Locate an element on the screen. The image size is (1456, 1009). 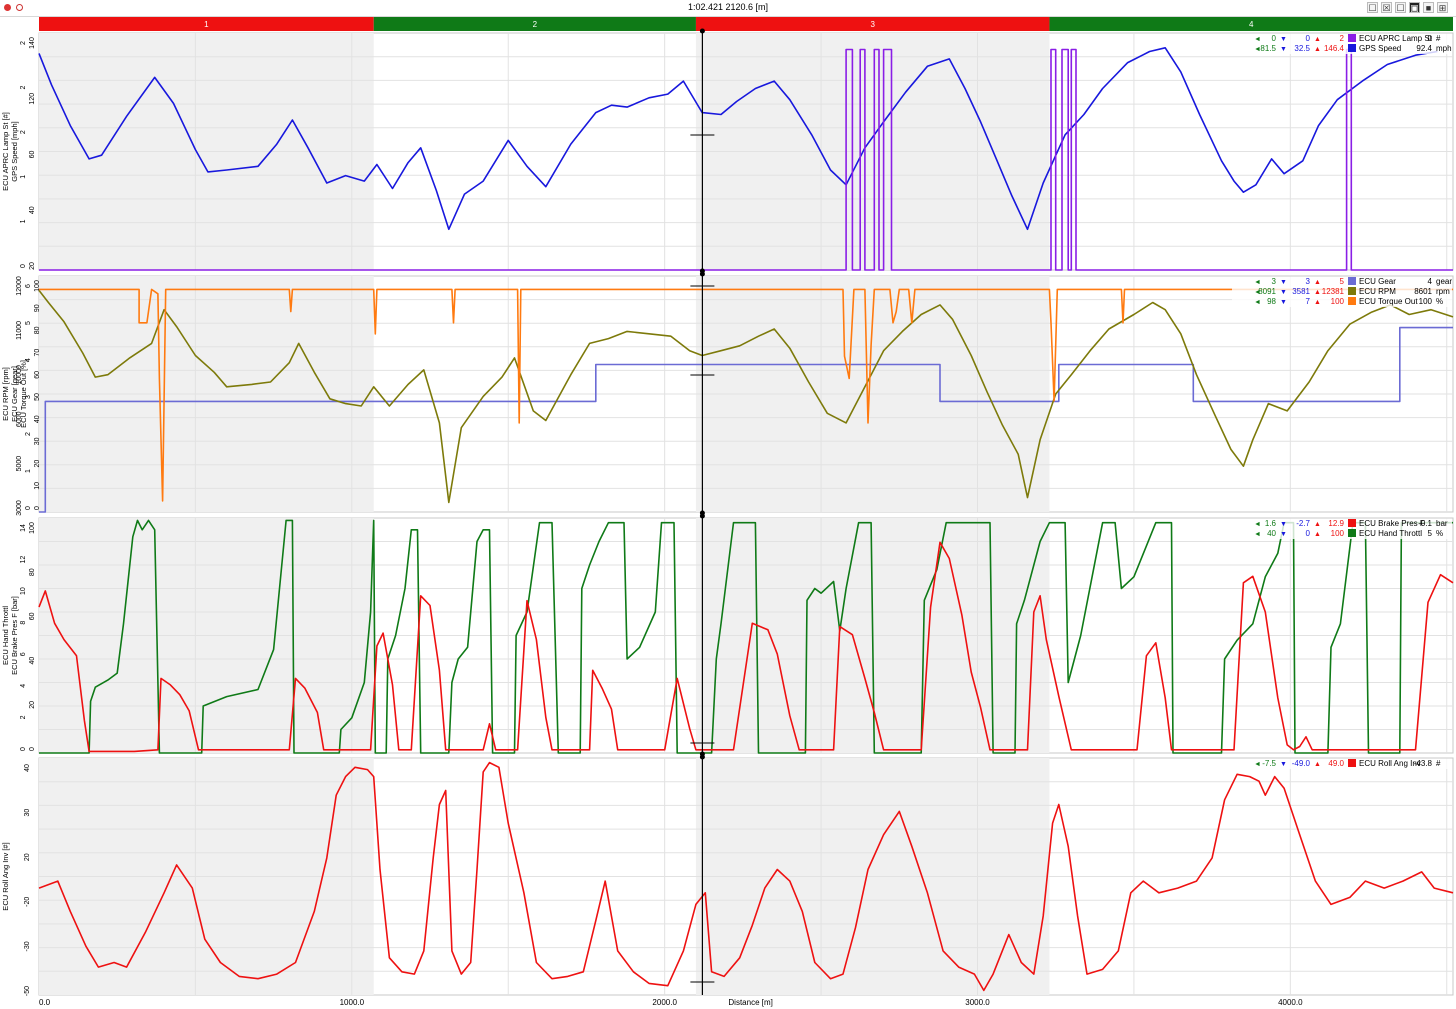
legend-unit: mph is located at coordinates (1444, 48).